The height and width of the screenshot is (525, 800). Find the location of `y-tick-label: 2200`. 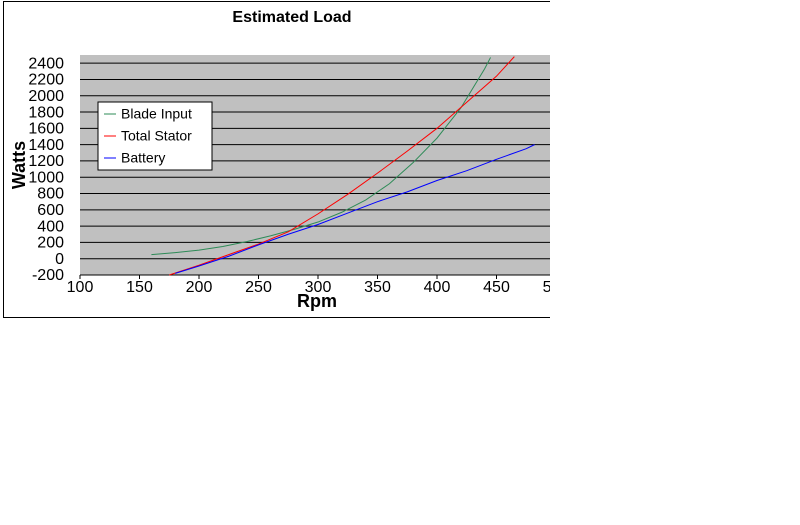

y-tick-label: 2200 is located at coordinates (46, 80).